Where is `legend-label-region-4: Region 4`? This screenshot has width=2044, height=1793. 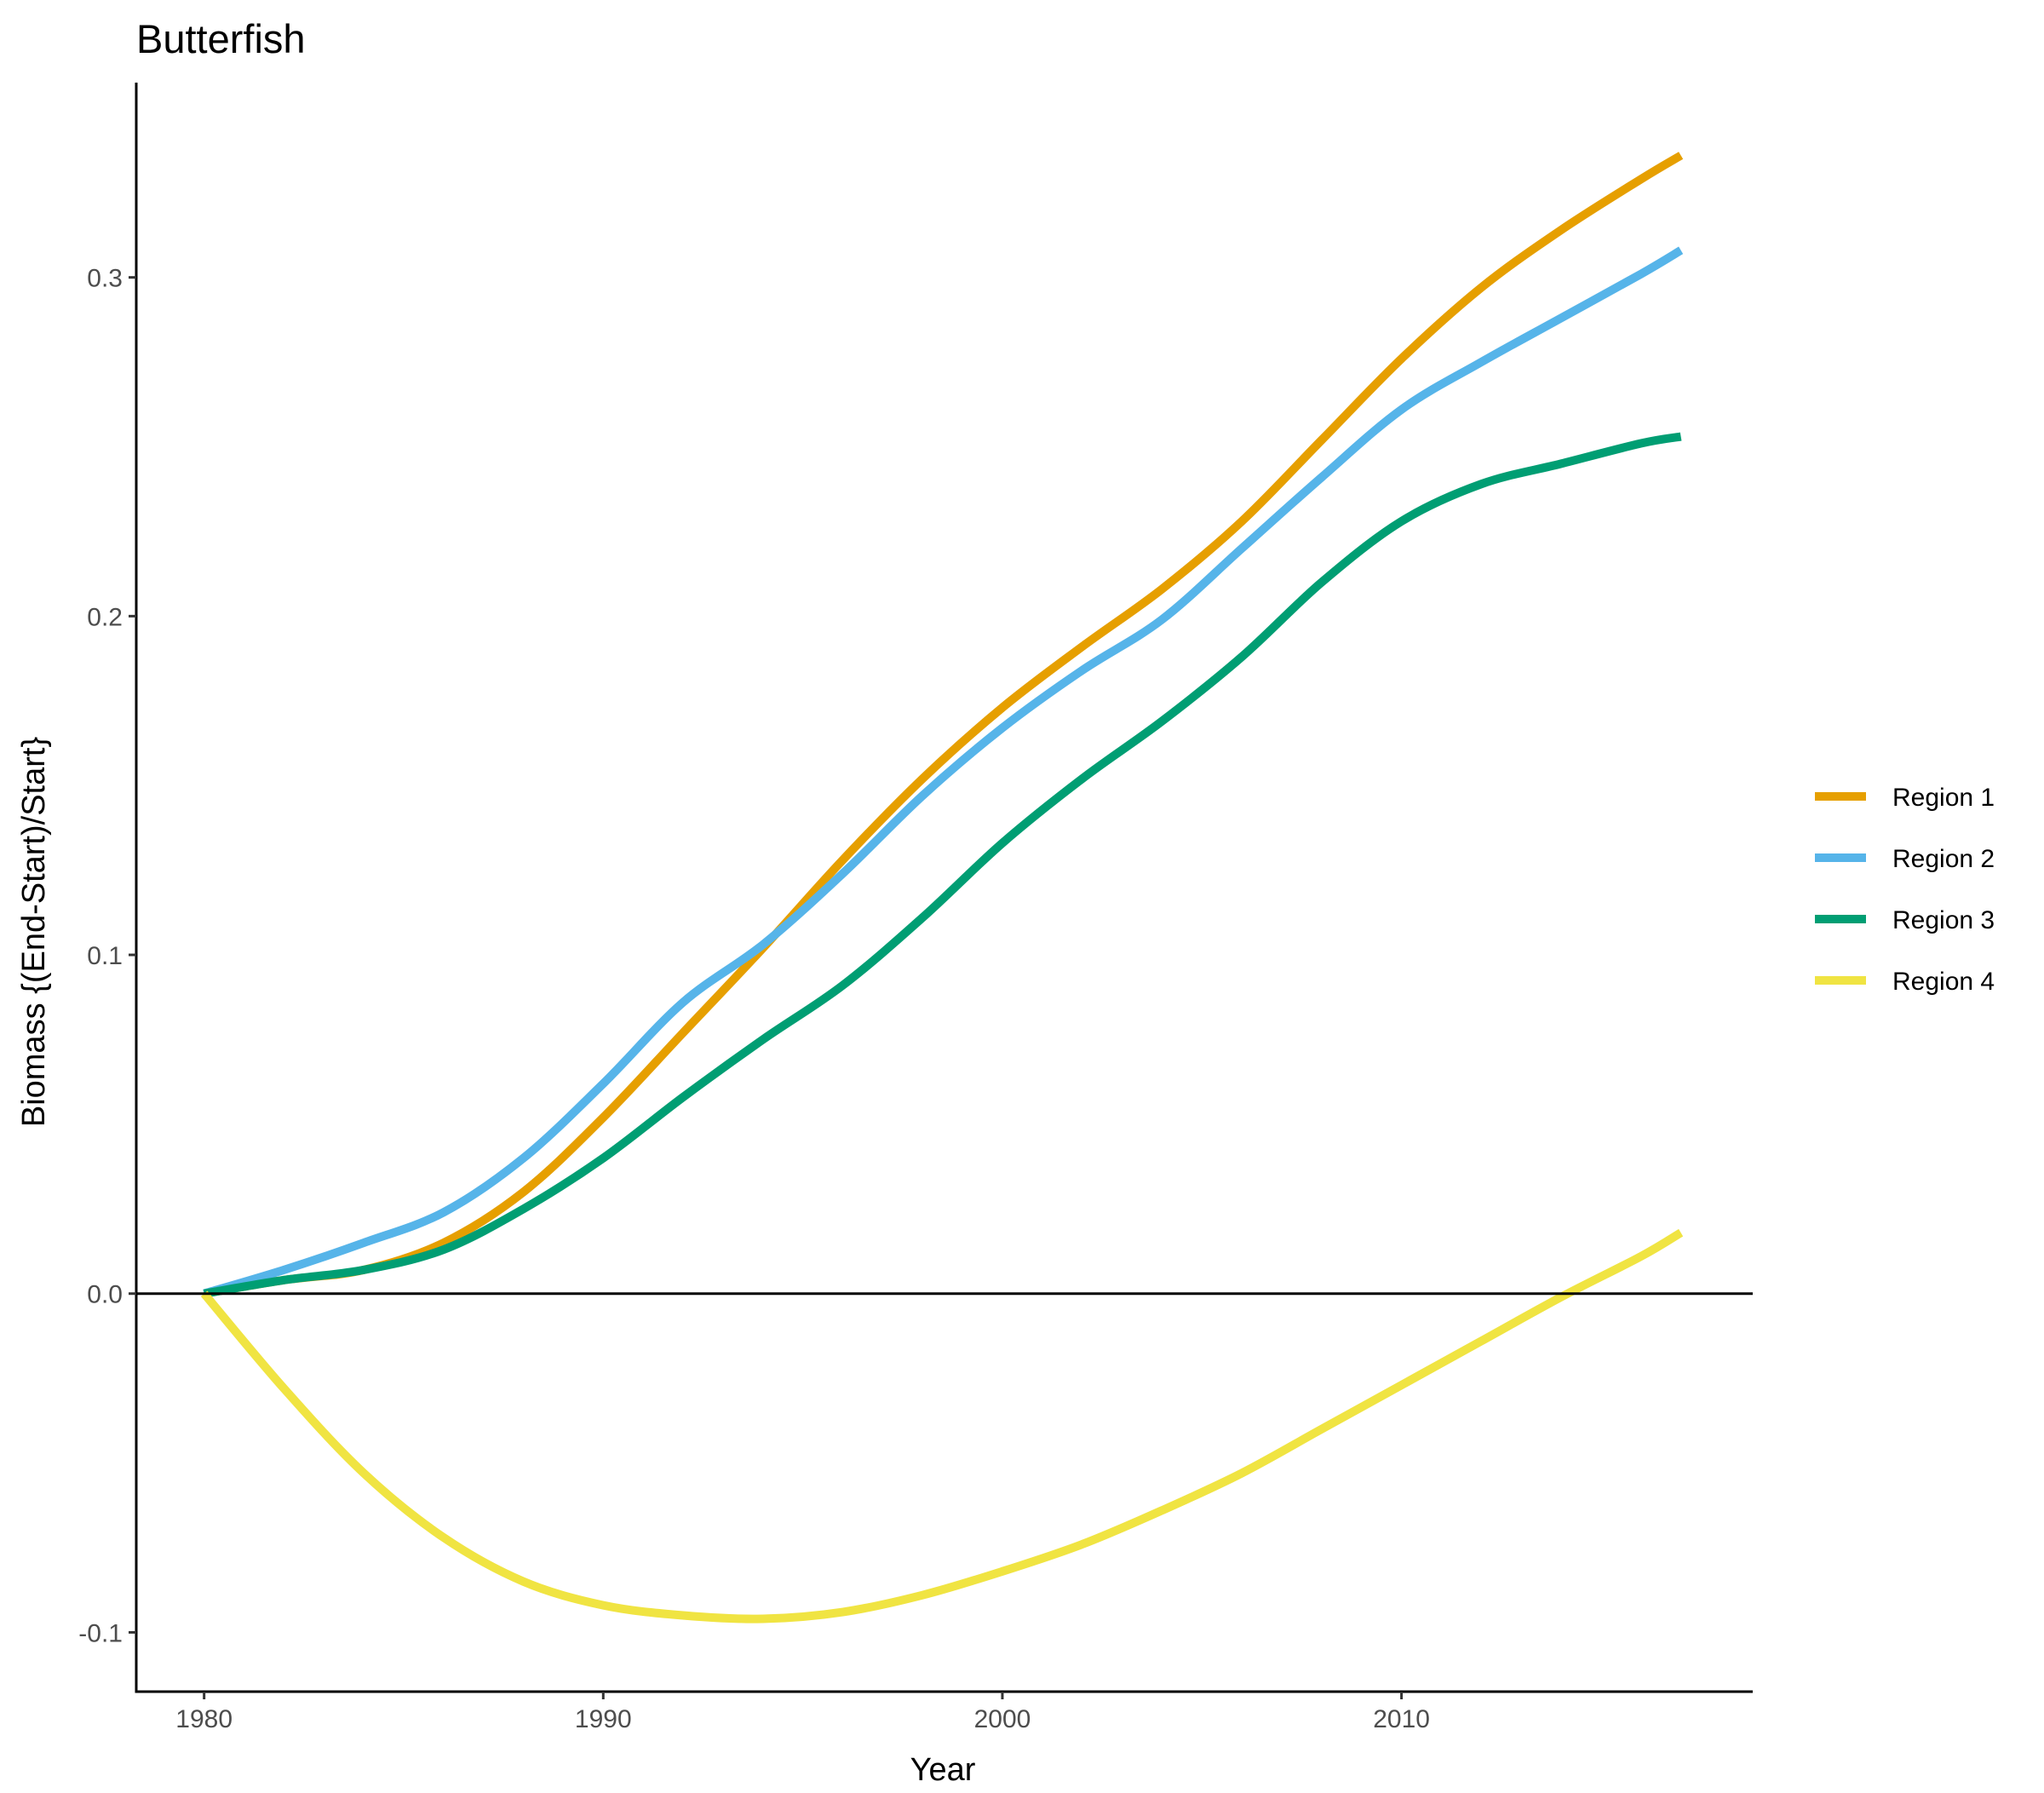
legend-label-region-4: Region 4 is located at coordinates (1943, 982).